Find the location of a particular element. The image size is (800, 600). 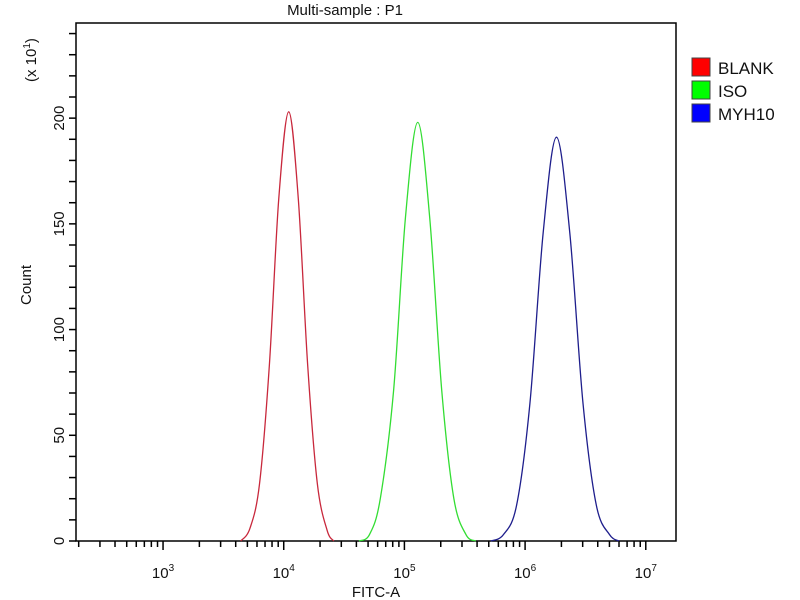

legend-label: ISO is located at coordinates (732, 91).